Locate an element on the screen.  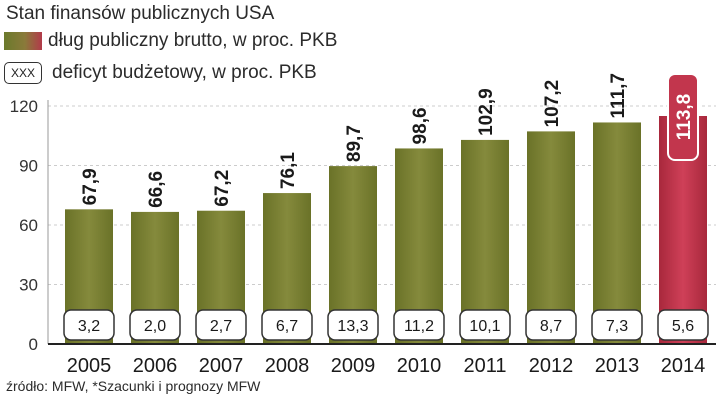
deficit-value-label: 11,2 is located at coordinates (419, 326).